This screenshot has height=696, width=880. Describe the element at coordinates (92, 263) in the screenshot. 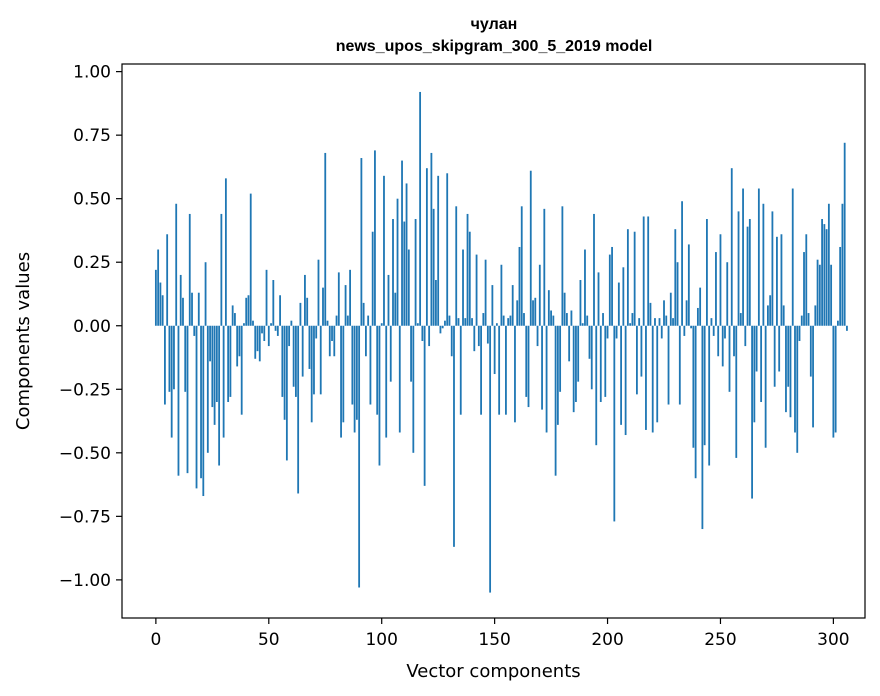

I see `y-tick-label: 0.25` at that location.